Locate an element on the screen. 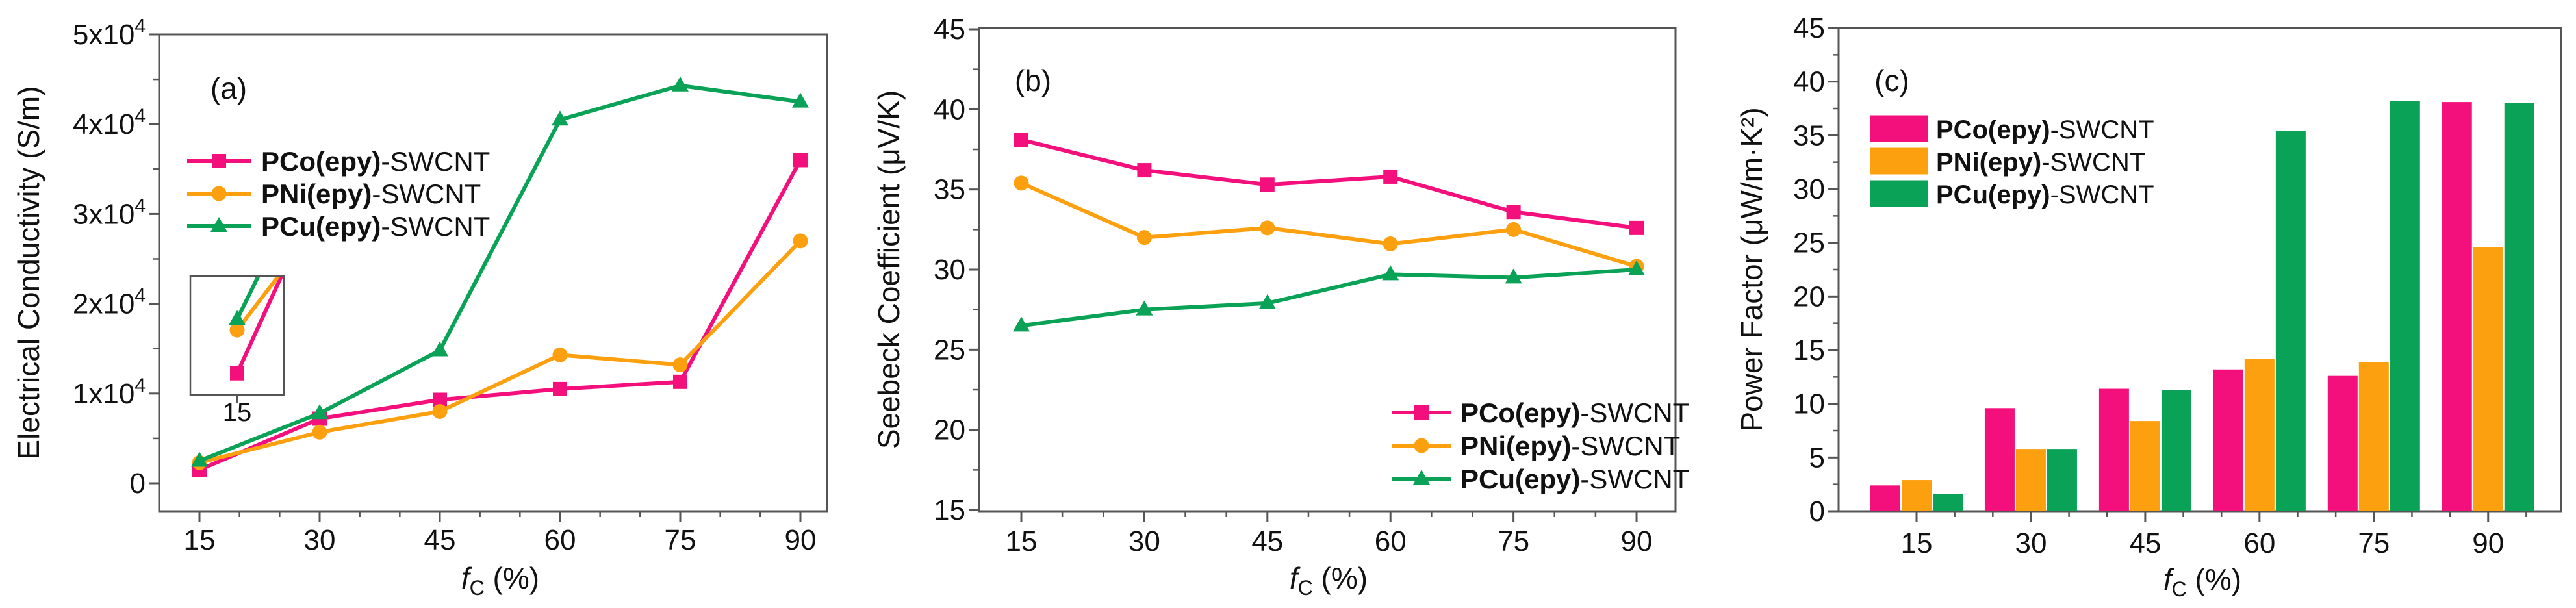 The width and height of the screenshot is (2576, 608). bar-PNi(epy)-15 is located at coordinates (1917, 496).